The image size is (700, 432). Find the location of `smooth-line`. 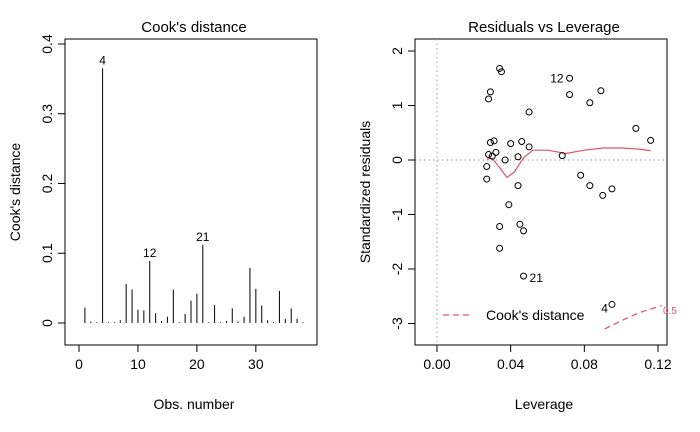

smooth-line is located at coordinates (568, 163).